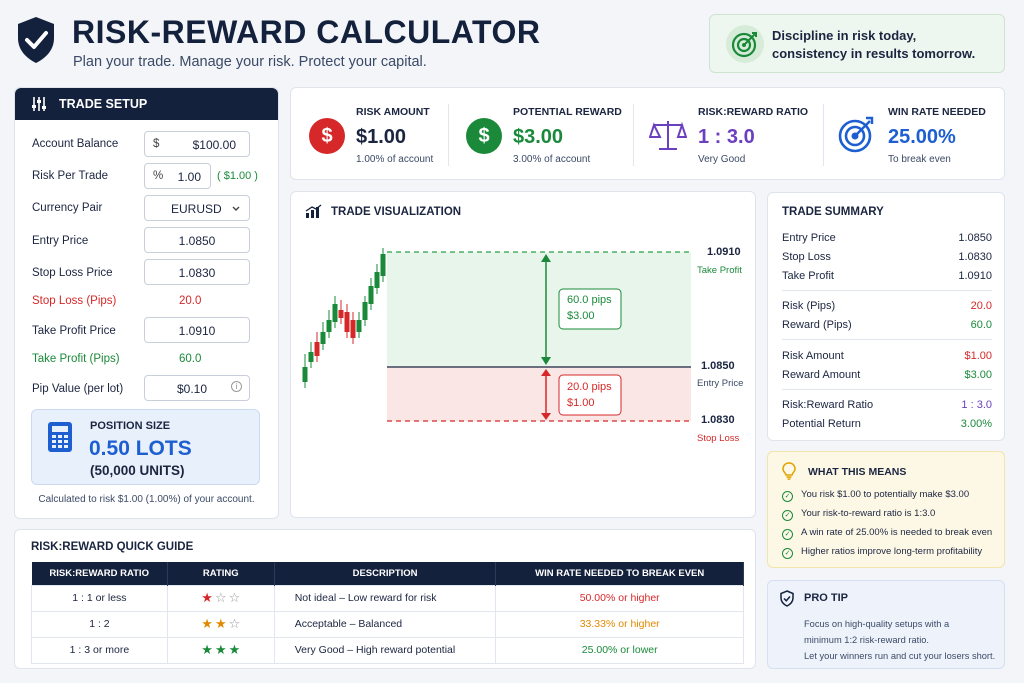 Image resolution: width=1024 pixels, height=683 pixels. I want to click on risk-per-trade-input: % 1.00, so click(177, 176).